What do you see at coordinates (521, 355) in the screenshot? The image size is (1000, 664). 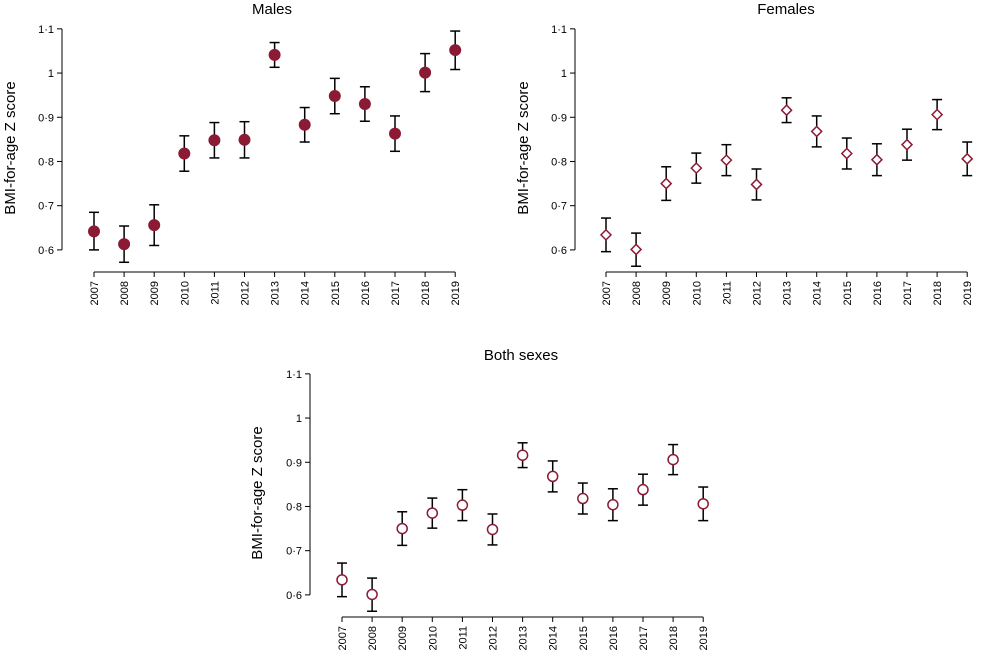 I see `panel-title: Both sexes` at bounding box center [521, 355].